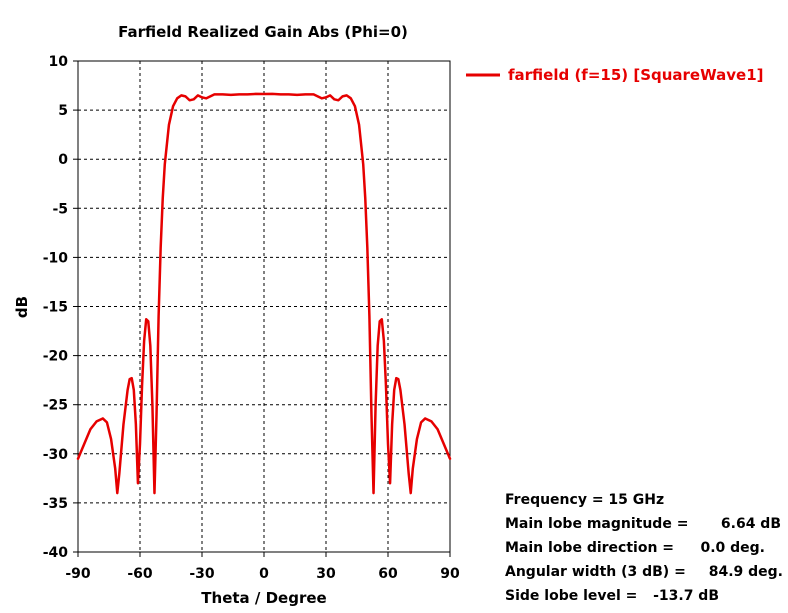 This screenshot has width=788, height=613. Describe the element at coordinates (59, 62) in the screenshot. I see `y-tick-label: 10` at that location.